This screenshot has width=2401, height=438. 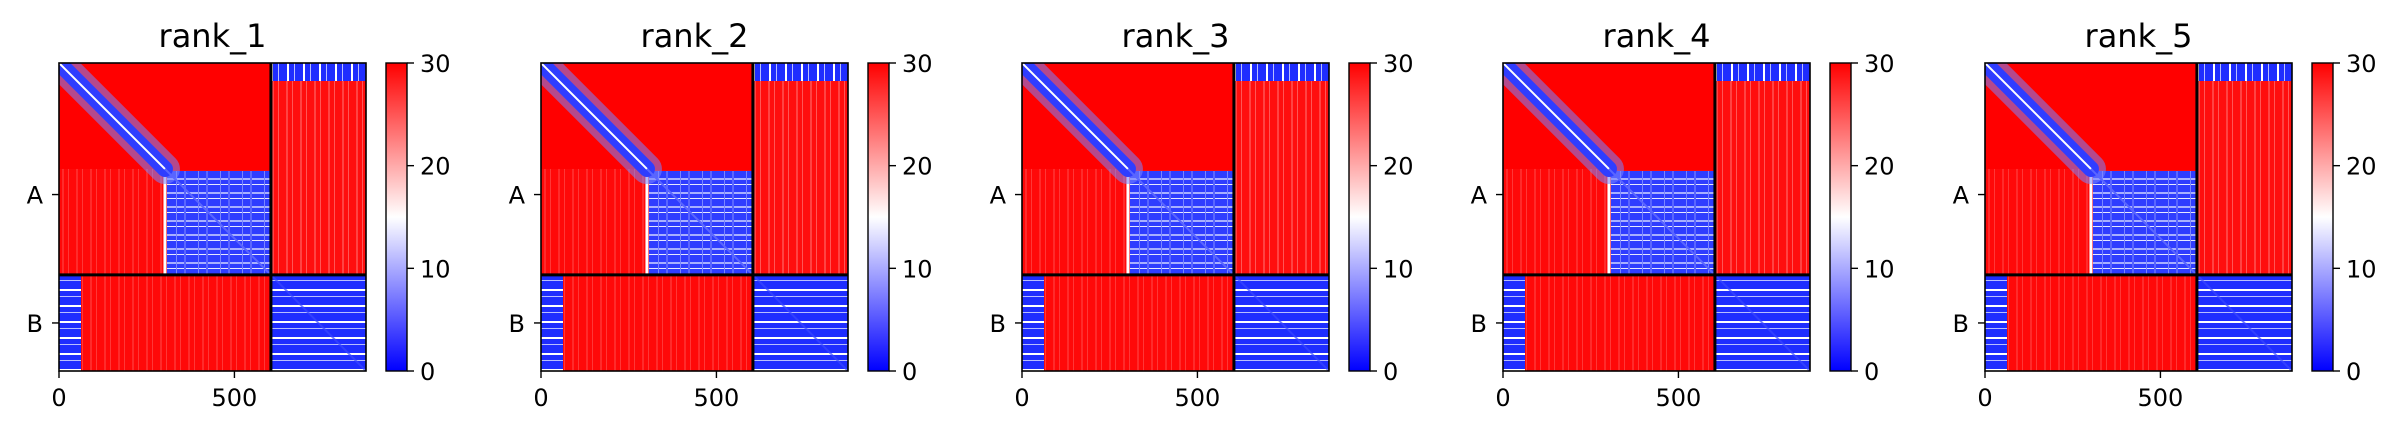 What do you see at coordinates (695, 36) in the screenshot?
I see `panel-title: rank_2` at bounding box center [695, 36].